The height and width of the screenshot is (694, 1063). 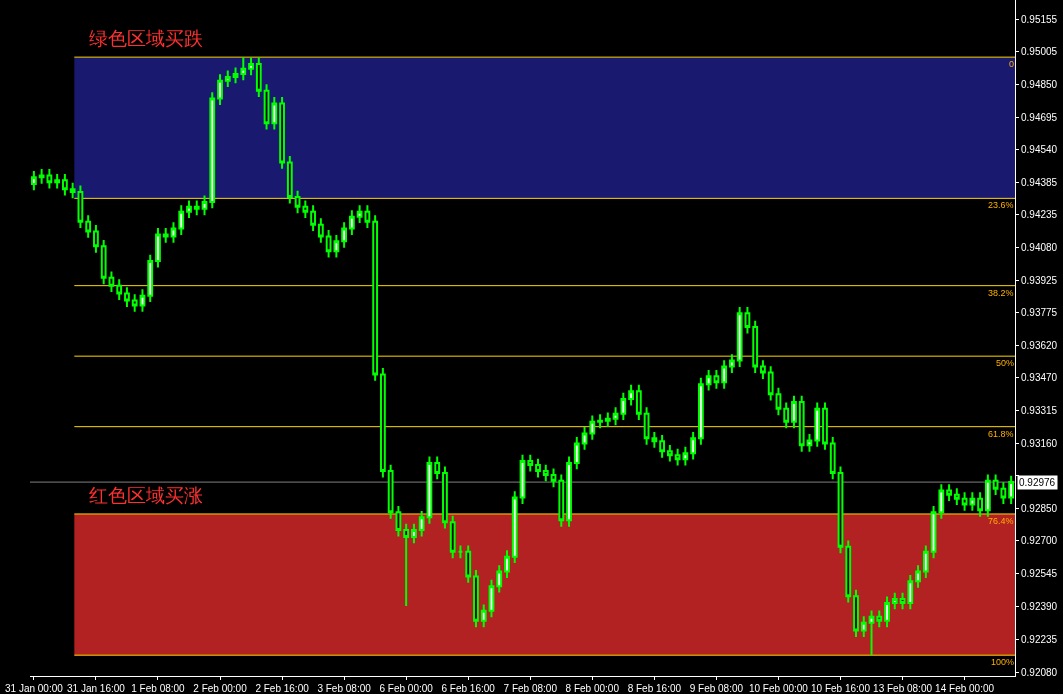 What do you see at coordinates (1039, 51) in the screenshot?
I see `y-tick-label: 0.95005` at bounding box center [1039, 51].